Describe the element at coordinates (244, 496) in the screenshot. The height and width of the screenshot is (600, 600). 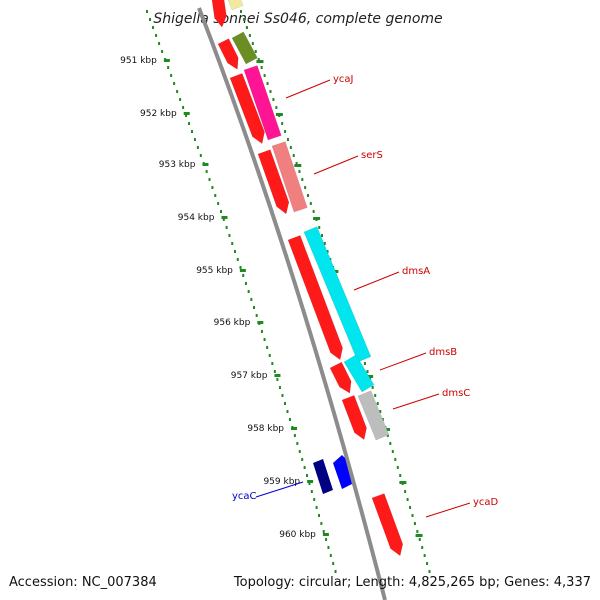
I see `gene-label-ycac: ycaC` at that location.